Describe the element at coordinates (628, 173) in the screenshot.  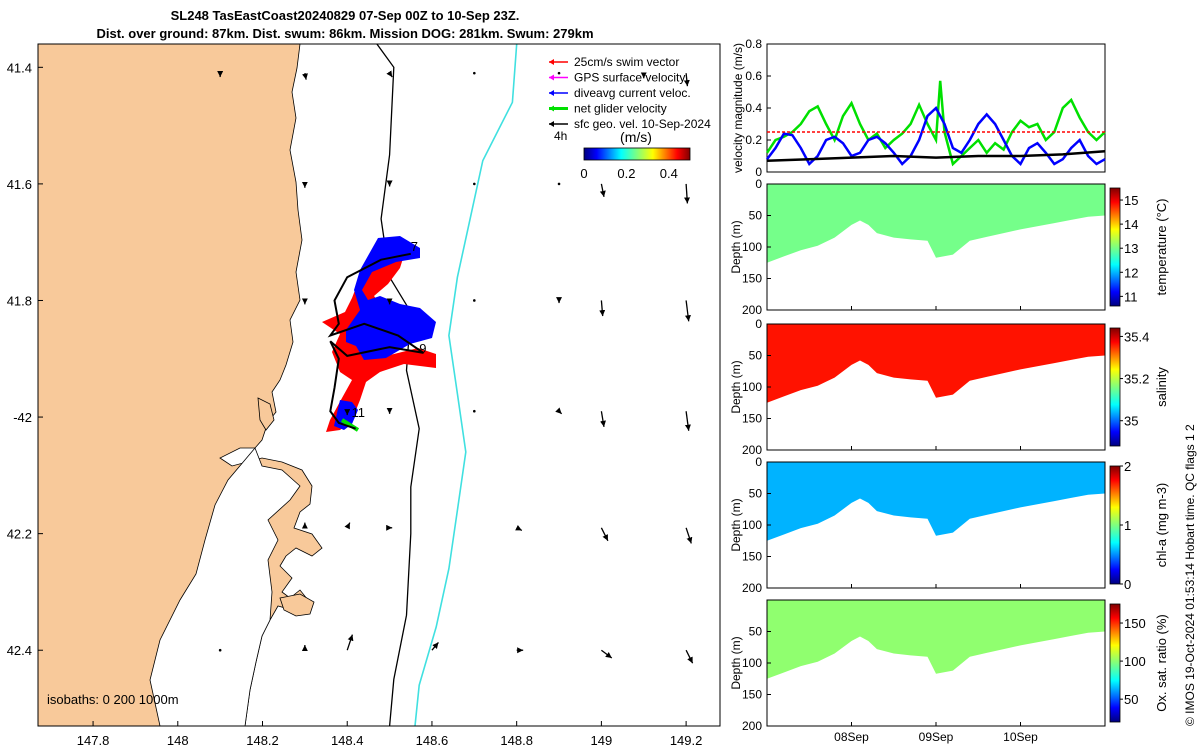
I see `speed-colorbar-ticks: 0 0.2 0.4` at that location.